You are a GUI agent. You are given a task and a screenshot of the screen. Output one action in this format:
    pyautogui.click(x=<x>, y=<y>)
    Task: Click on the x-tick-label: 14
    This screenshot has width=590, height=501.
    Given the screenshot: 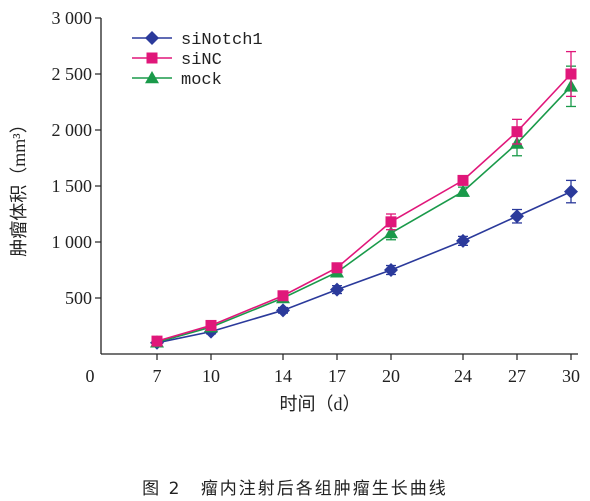 What is the action you would take?
    pyautogui.click(x=283, y=376)
    